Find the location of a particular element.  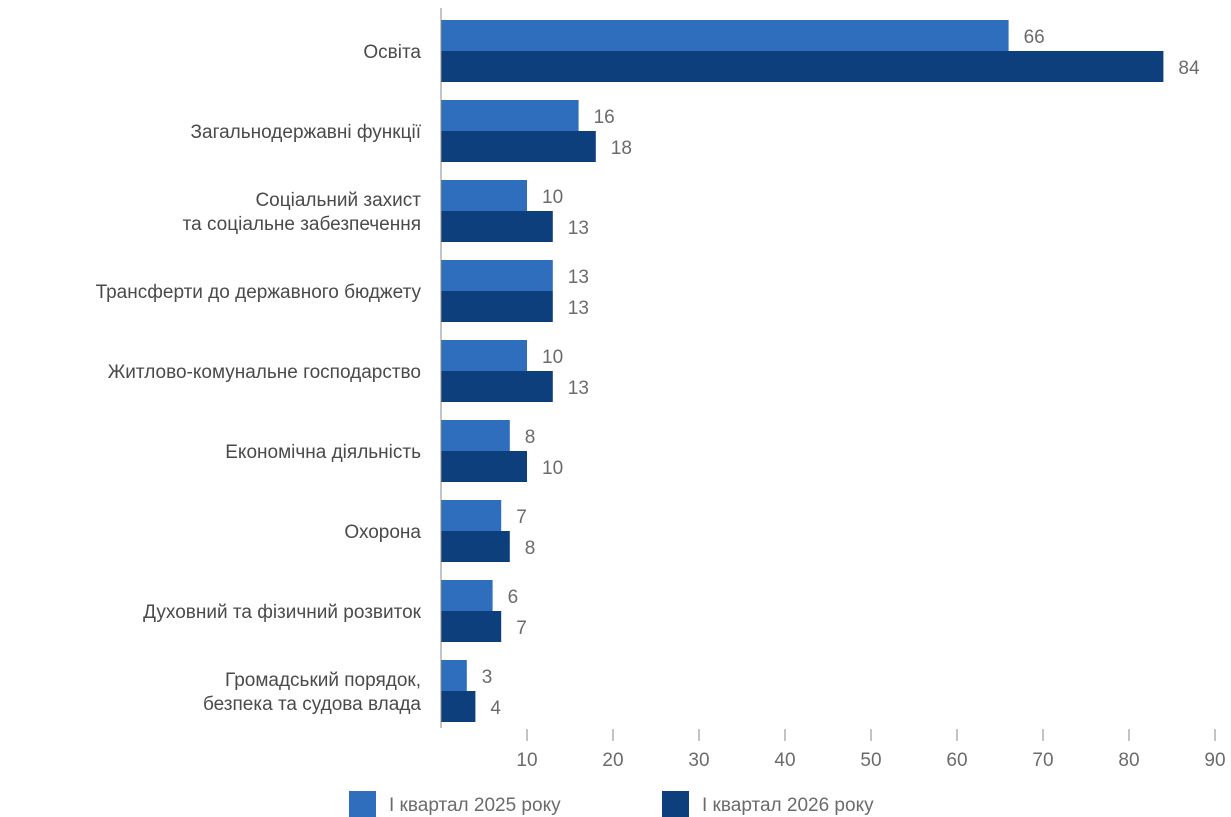

category-label: Духовний та фізичний розвиток is located at coordinates (282, 612).